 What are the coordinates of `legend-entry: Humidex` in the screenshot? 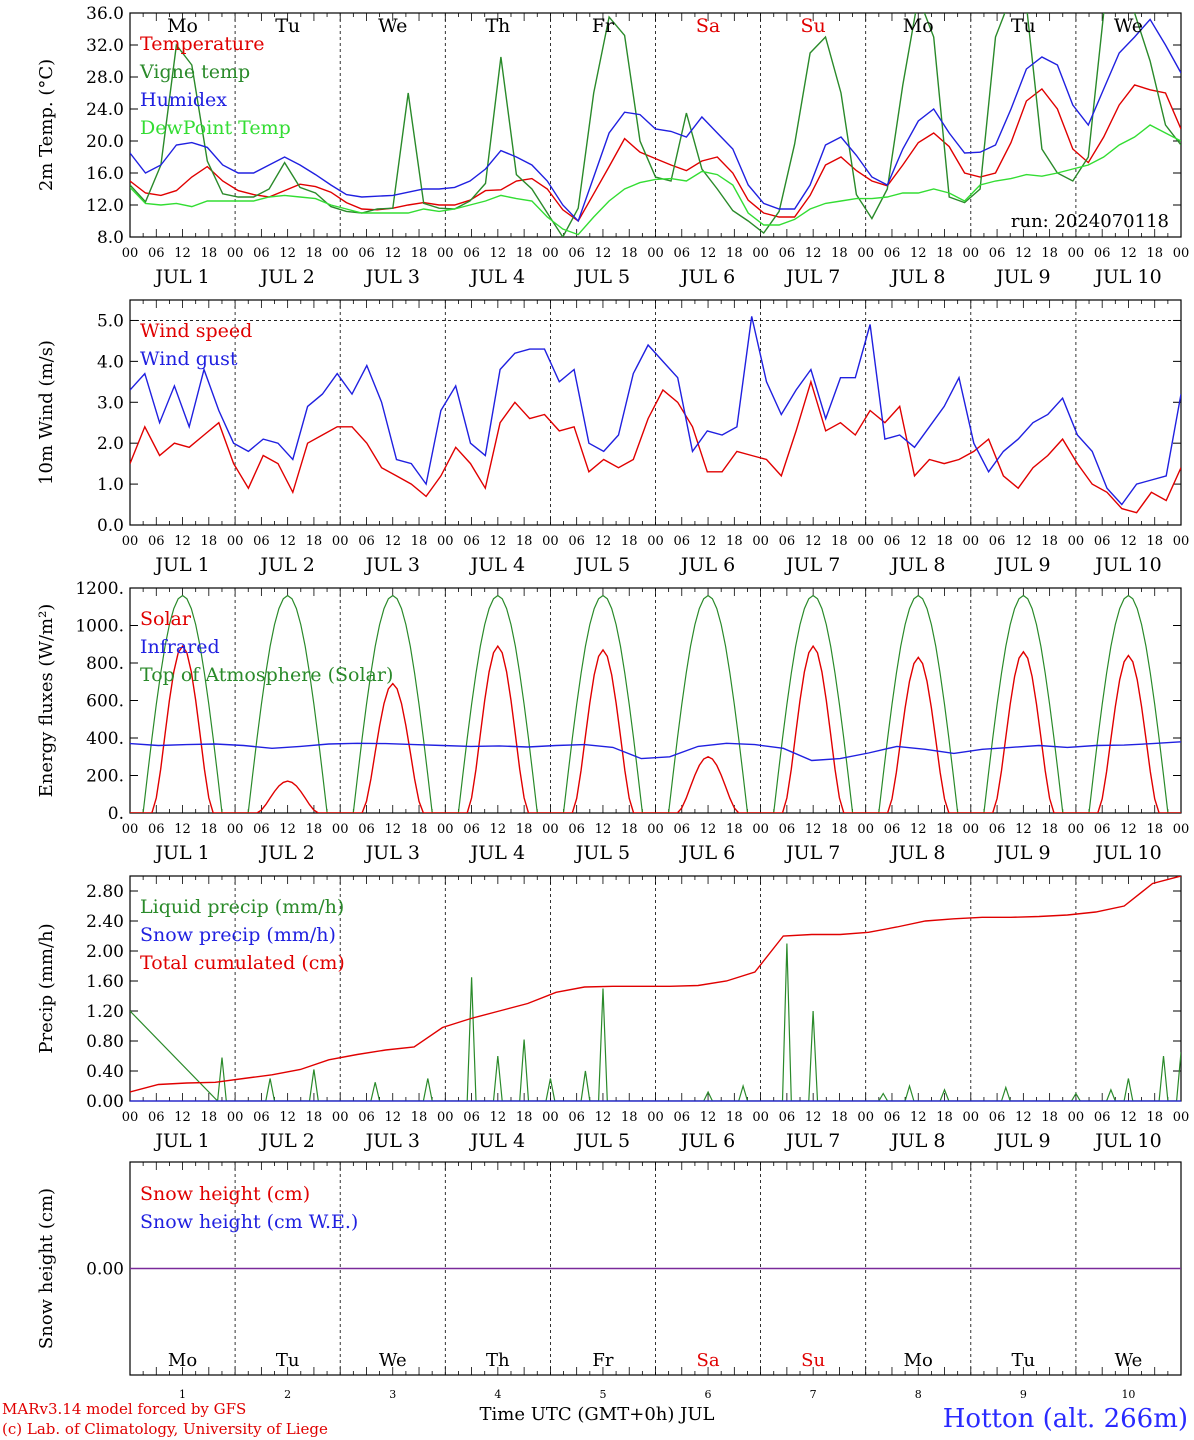 It's located at (183, 100).